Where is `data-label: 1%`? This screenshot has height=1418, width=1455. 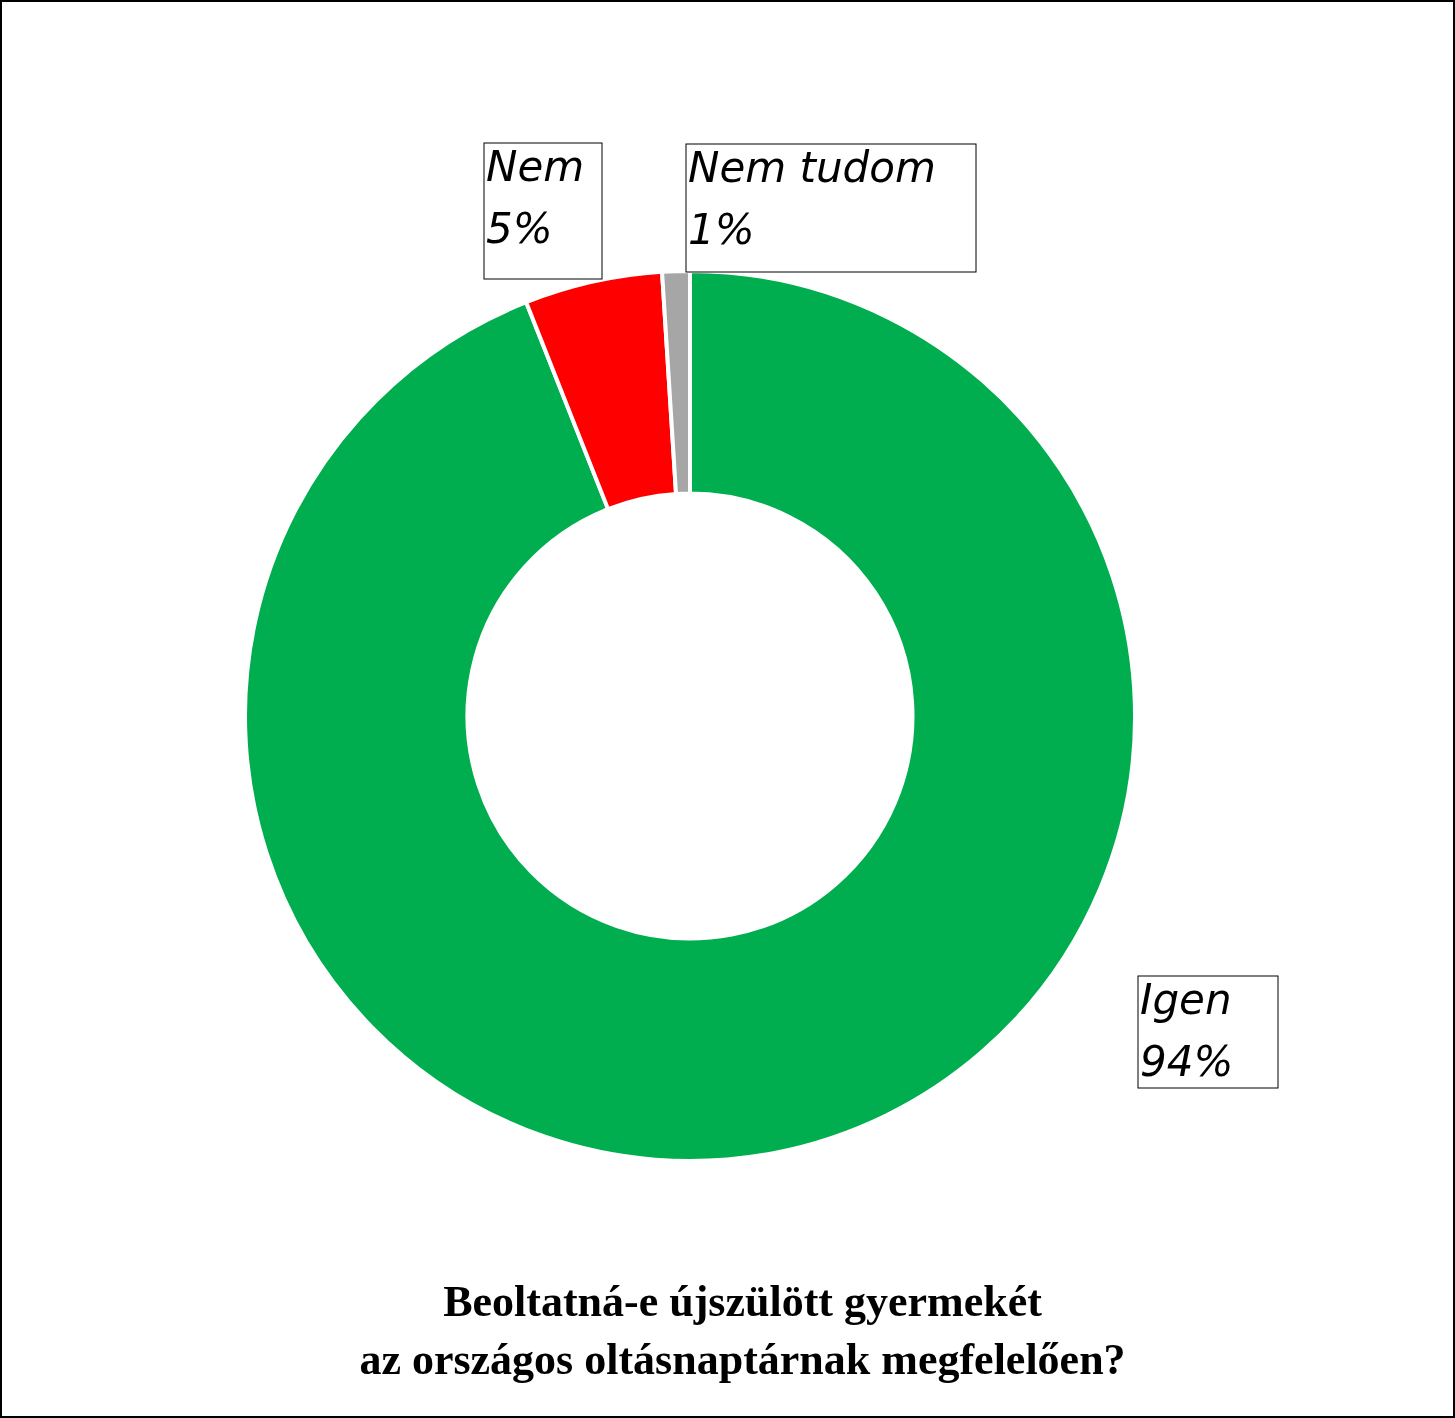 data-label: 1% is located at coordinates (721, 229).